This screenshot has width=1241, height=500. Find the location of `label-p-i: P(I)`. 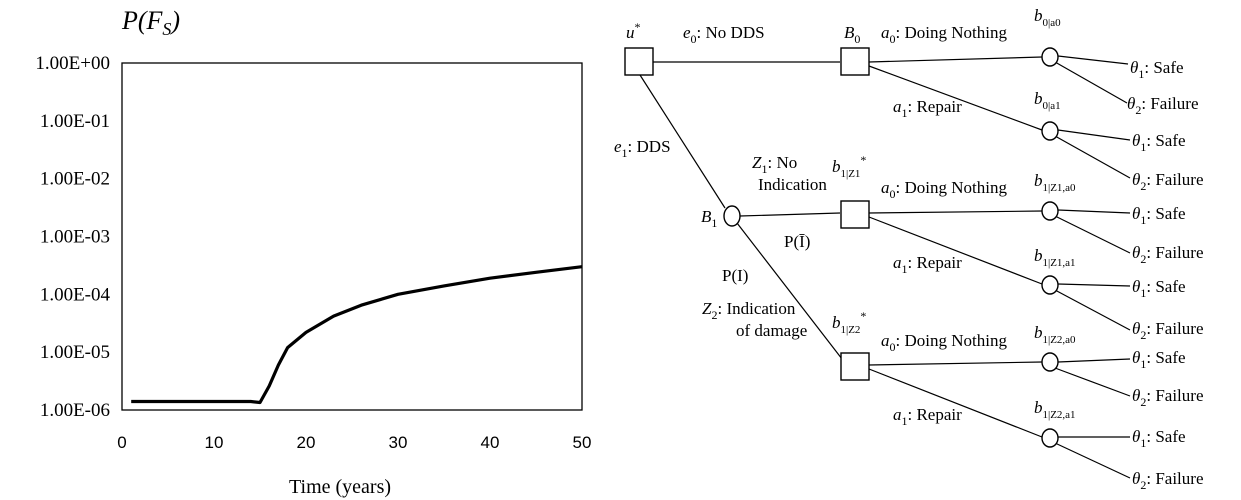

label-p-i: P(I) is located at coordinates (735, 275).